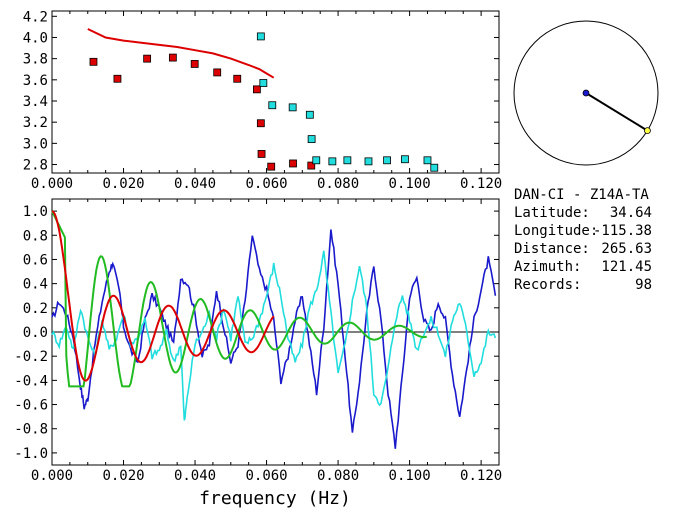 The image size is (690, 519). Describe the element at coordinates (552, 249) in the screenshot. I see `distance-label: Distance:` at that location.